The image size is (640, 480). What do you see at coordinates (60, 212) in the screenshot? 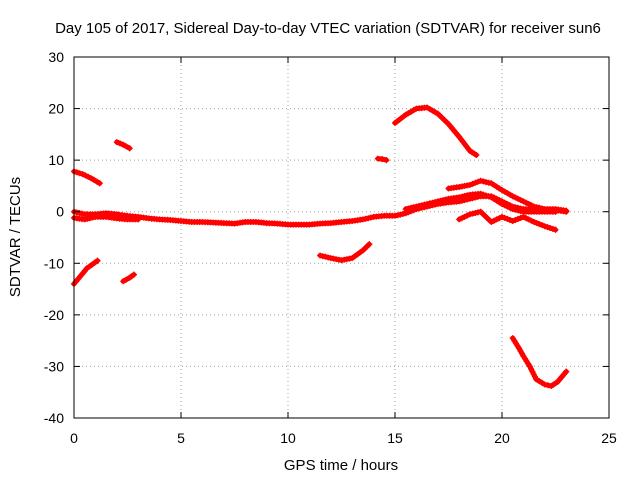
I see `y-tick-label: 0` at bounding box center [60, 212].